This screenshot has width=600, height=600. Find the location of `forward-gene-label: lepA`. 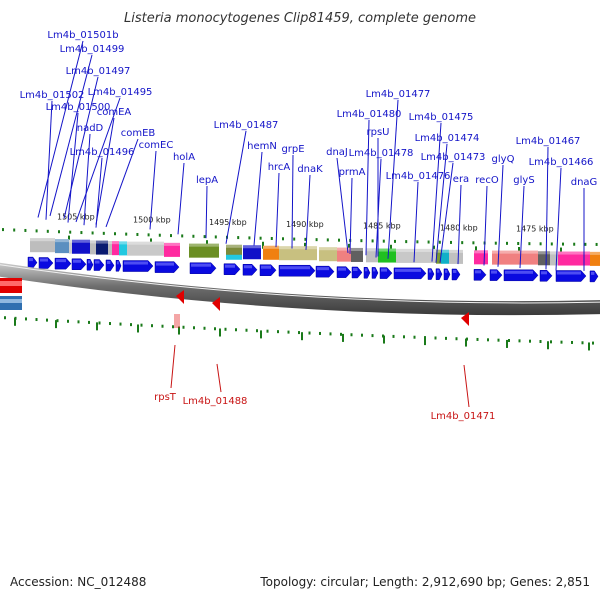

forward-gene-label: lepA is located at coordinates (207, 180).